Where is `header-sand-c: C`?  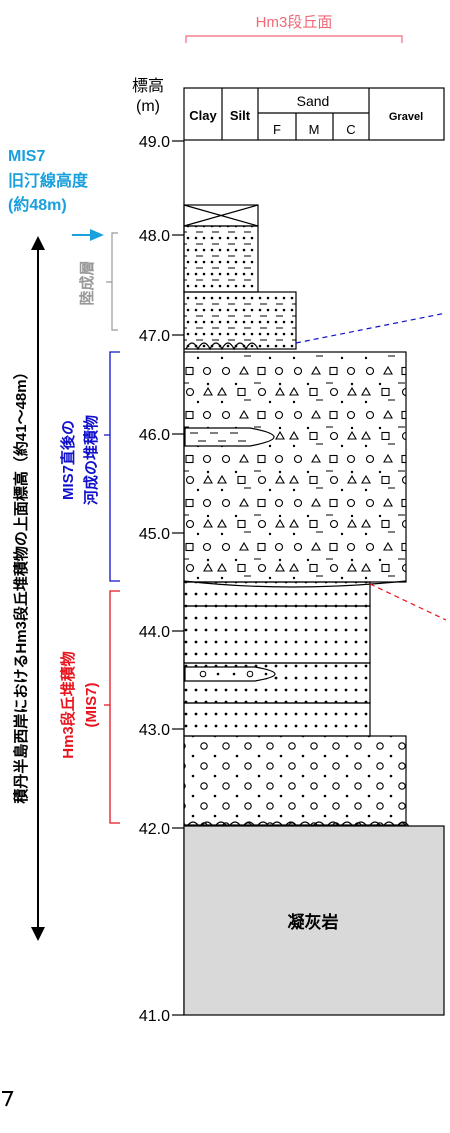 header-sand-c: C is located at coordinates (350, 129).